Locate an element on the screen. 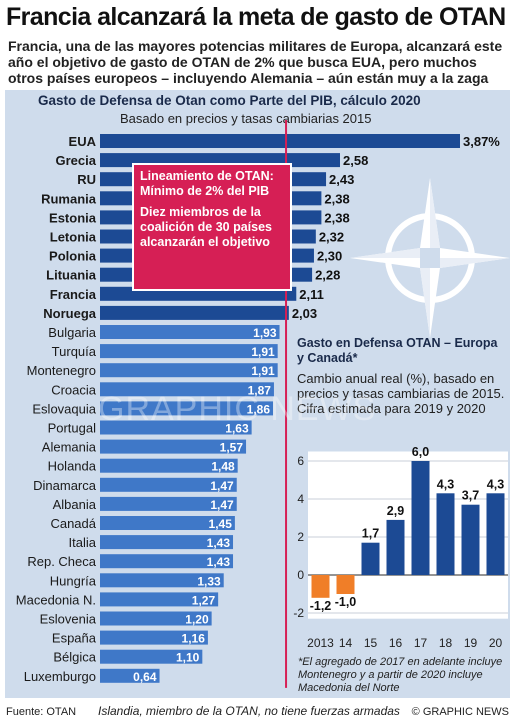 The image size is (515, 724). category-label: Bélgica is located at coordinates (74, 657).